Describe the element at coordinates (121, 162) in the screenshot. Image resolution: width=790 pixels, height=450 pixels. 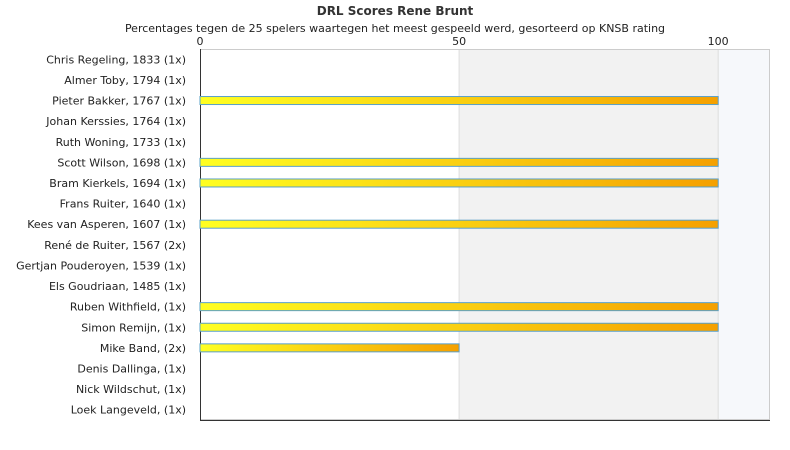
I see `category-label: Scott Wilson, 1698 (1x)` at that location.